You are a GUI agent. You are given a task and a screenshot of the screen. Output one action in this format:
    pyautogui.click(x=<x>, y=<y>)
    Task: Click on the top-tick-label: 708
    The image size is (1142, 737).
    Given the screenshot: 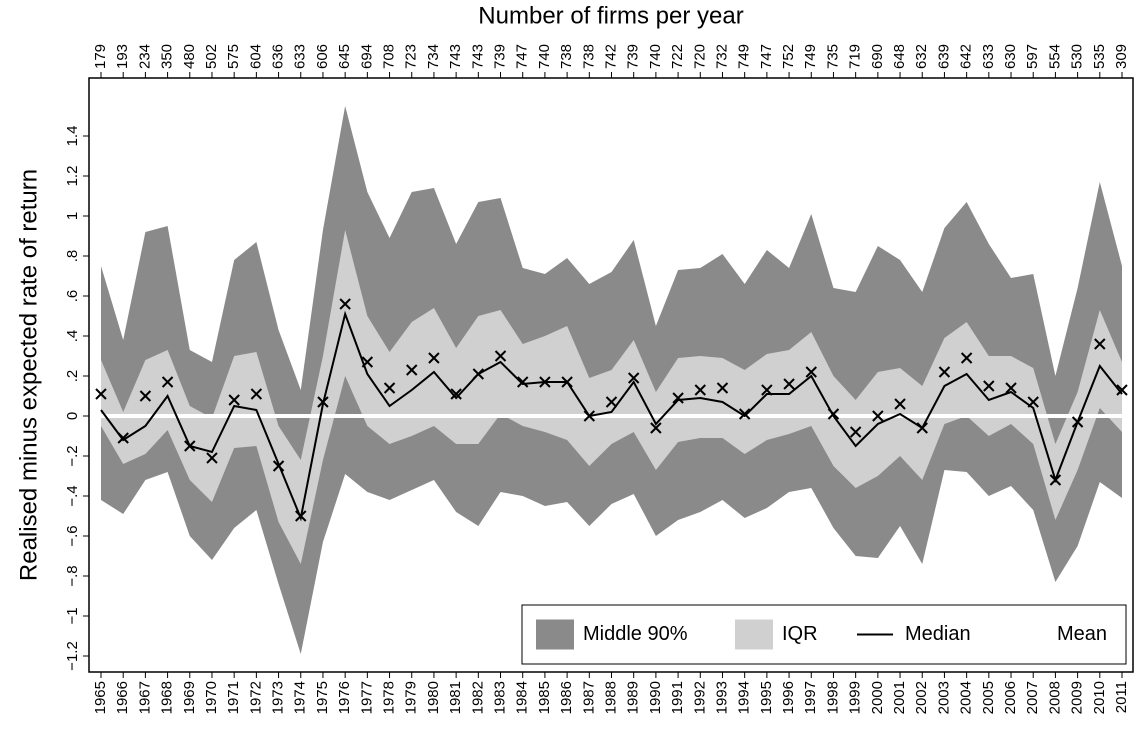 What is the action you would take?
    pyautogui.click(x=389, y=56)
    